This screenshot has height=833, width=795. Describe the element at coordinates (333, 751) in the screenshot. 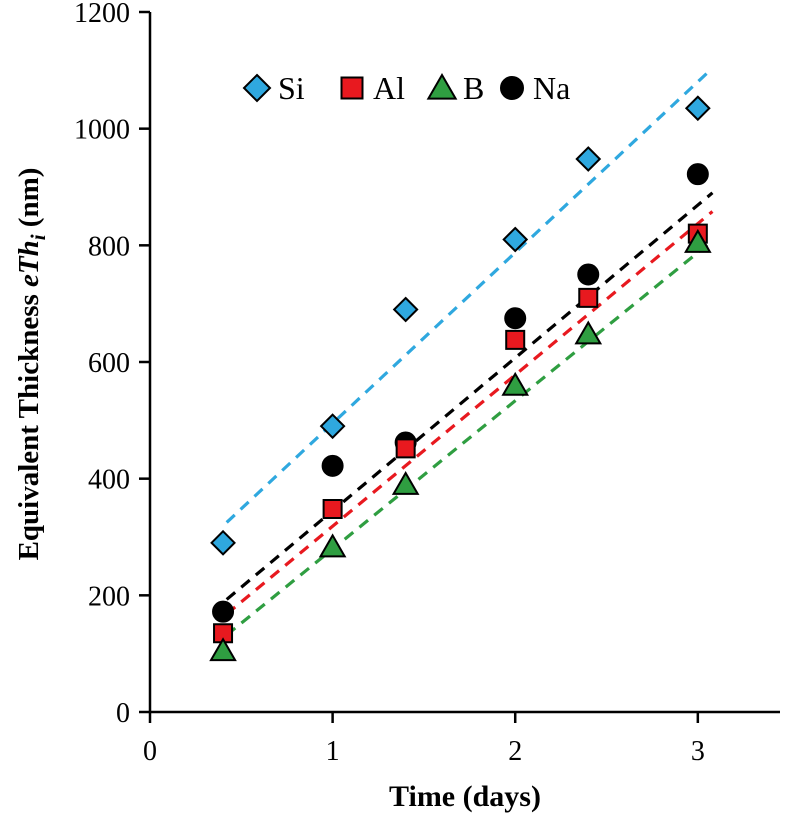

I see `x-tick-label: 1` at that location.